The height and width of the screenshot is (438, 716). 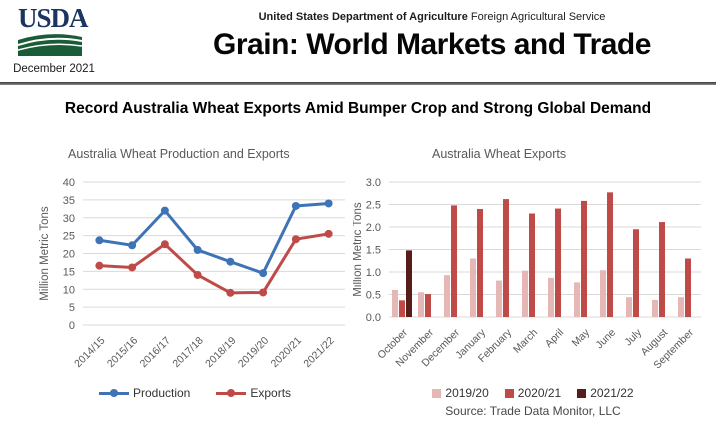 What do you see at coordinates (69, 237) in the screenshot?
I see `y-tick-label: 25` at bounding box center [69, 237].